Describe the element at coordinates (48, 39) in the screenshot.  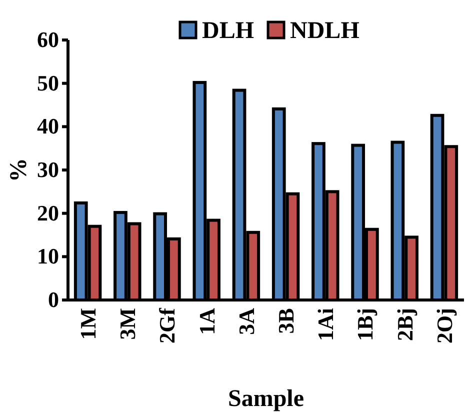
I see `y-tick-label: 60` at that location.